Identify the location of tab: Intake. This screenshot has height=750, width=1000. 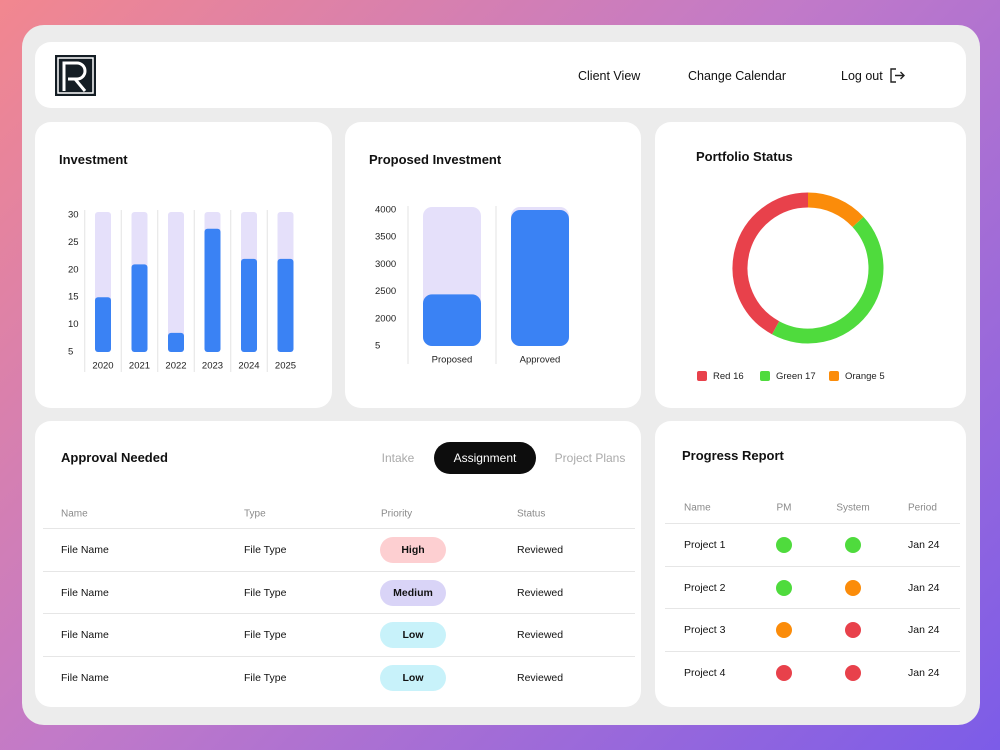
(398, 458).